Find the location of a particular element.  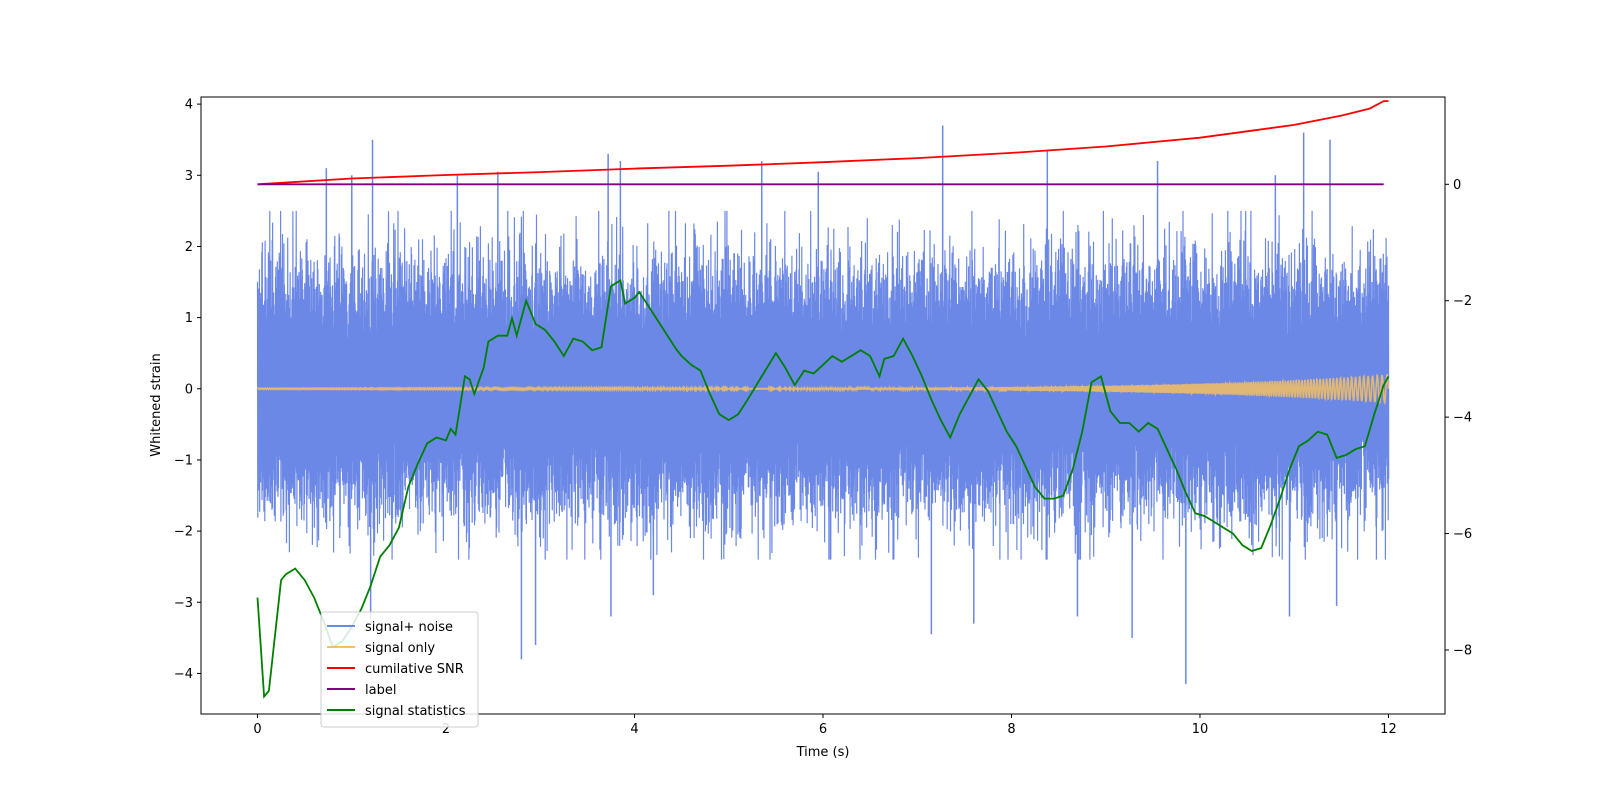

legend-label: signal only is located at coordinates (400, 648).